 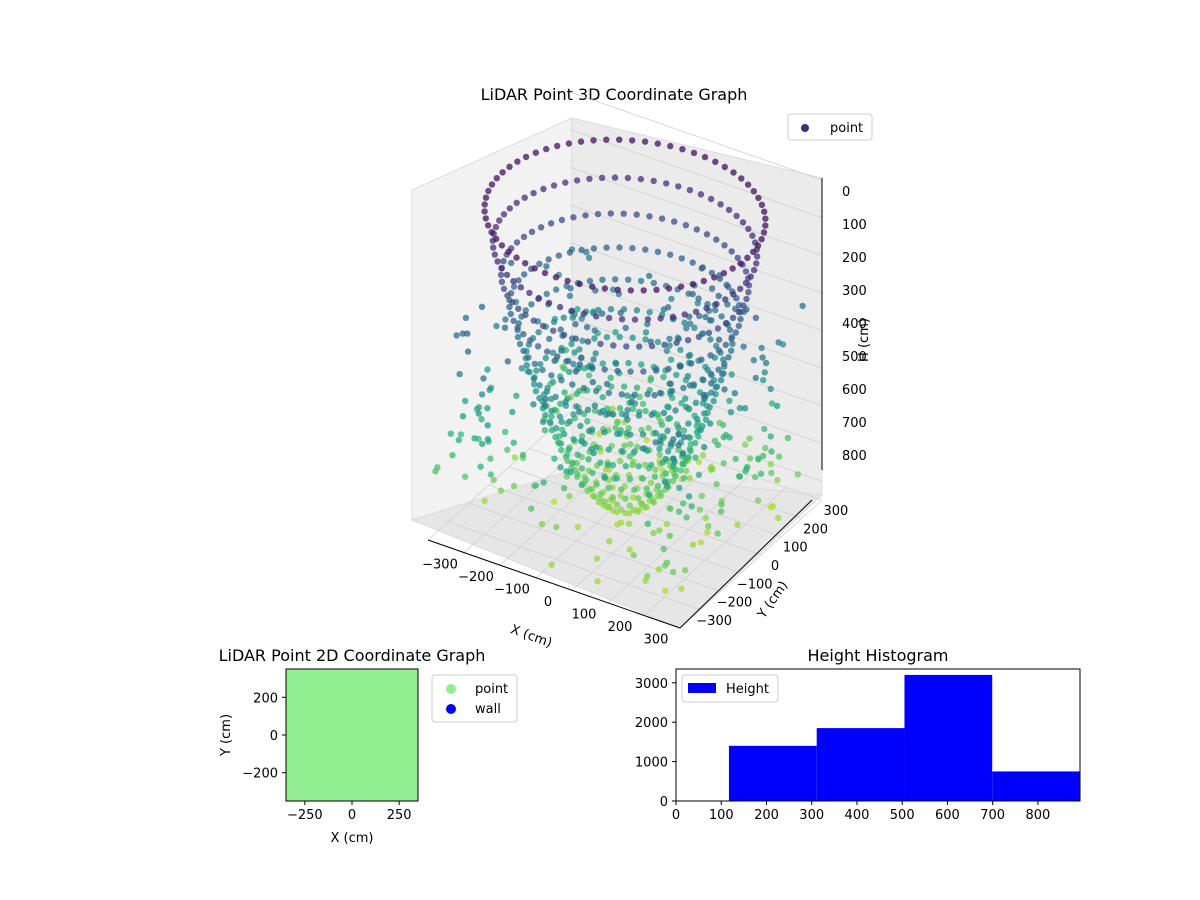 What do you see at coordinates (226, 735) in the screenshot?
I see `chart2d-ylabel: Y (cm)` at bounding box center [226, 735].